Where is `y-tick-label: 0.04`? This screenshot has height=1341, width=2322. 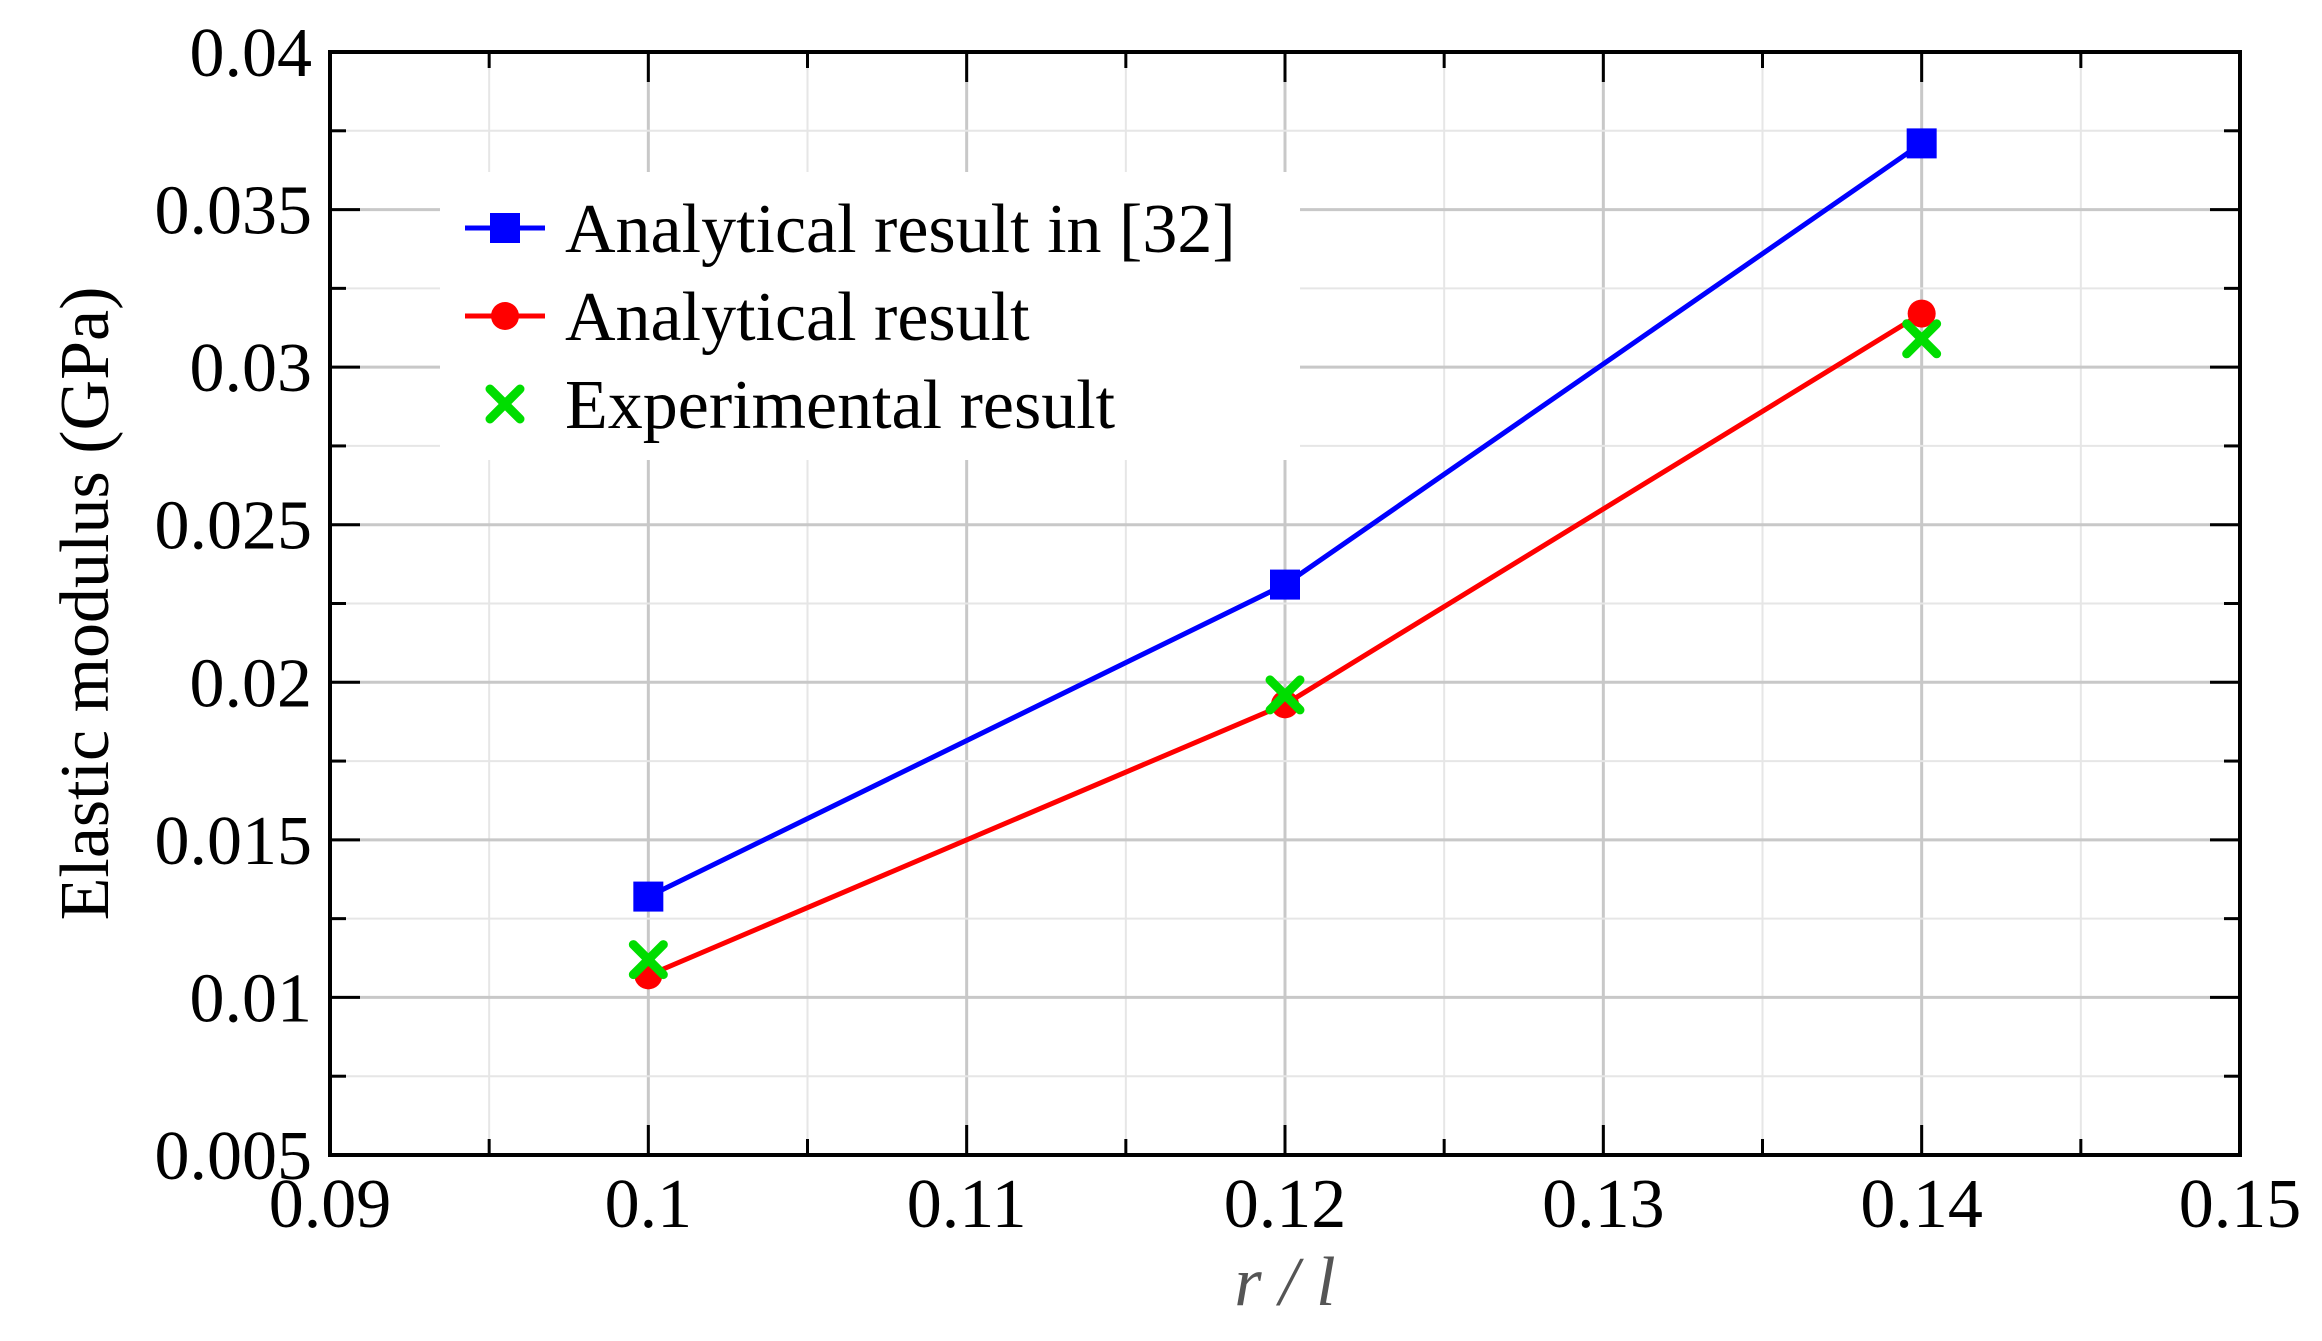 y-tick-label: 0.04 is located at coordinates (251, 53).